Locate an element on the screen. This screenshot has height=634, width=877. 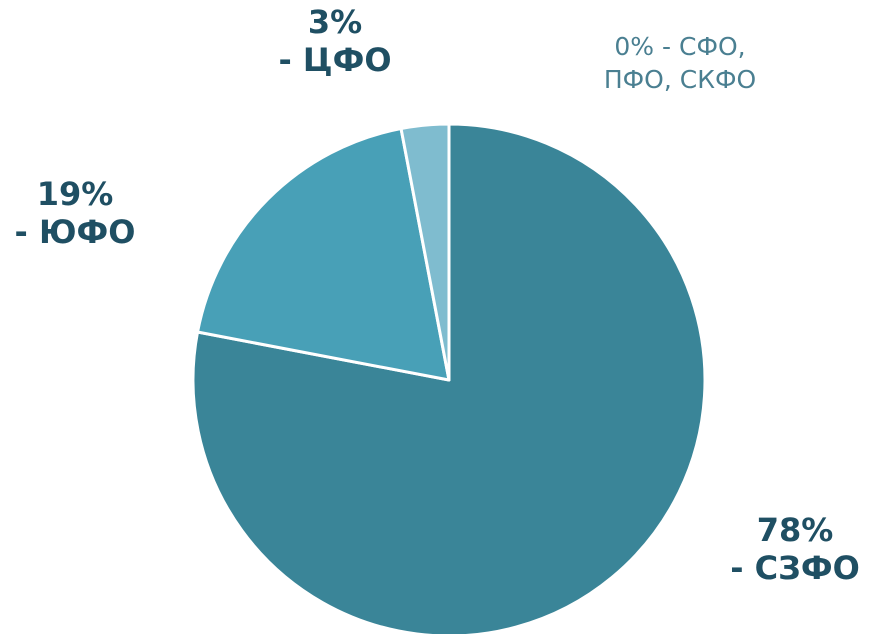
data-label-other-line1: 0% - СФО, is located at coordinates (680, 46).